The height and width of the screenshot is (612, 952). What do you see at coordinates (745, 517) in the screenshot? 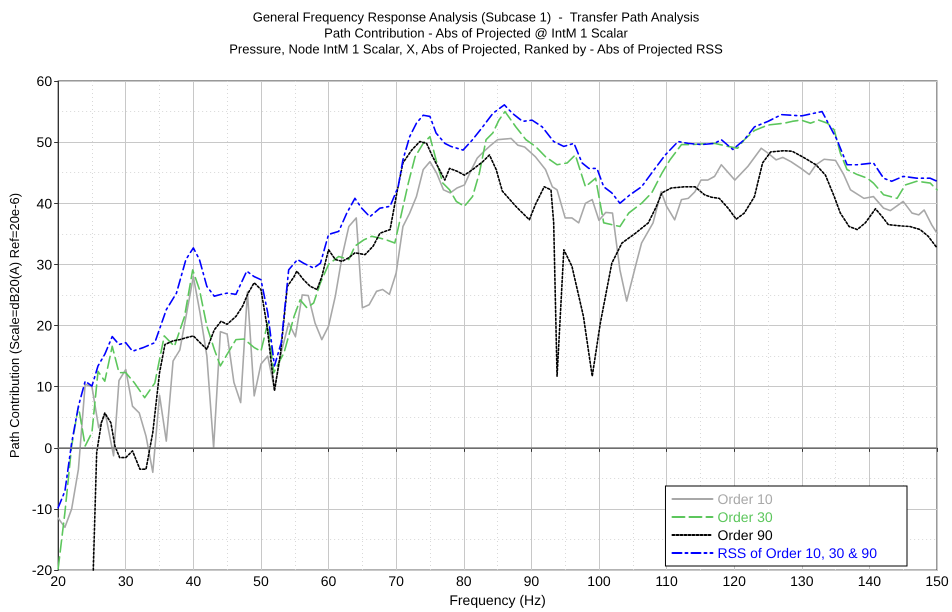
I see `legend-label: Order 30` at bounding box center [745, 517].